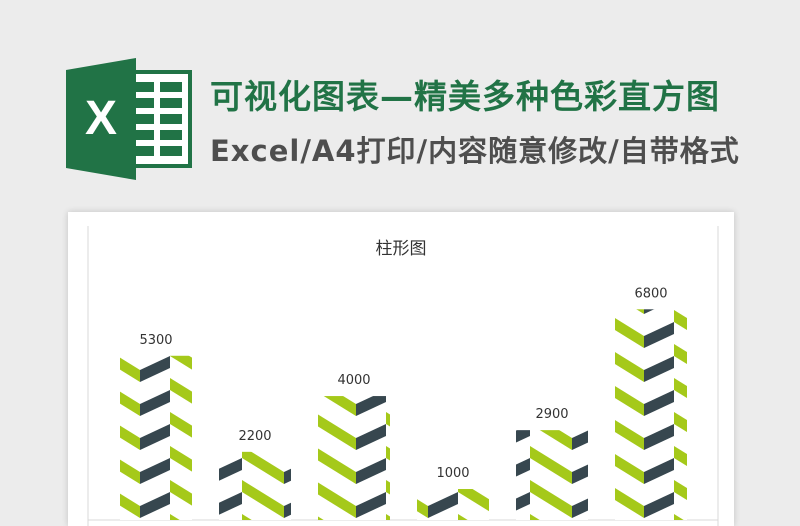 The height and width of the screenshot is (526, 800). What do you see at coordinates (353, 380) in the screenshot?
I see `data-label: 4000` at bounding box center [353, 380].